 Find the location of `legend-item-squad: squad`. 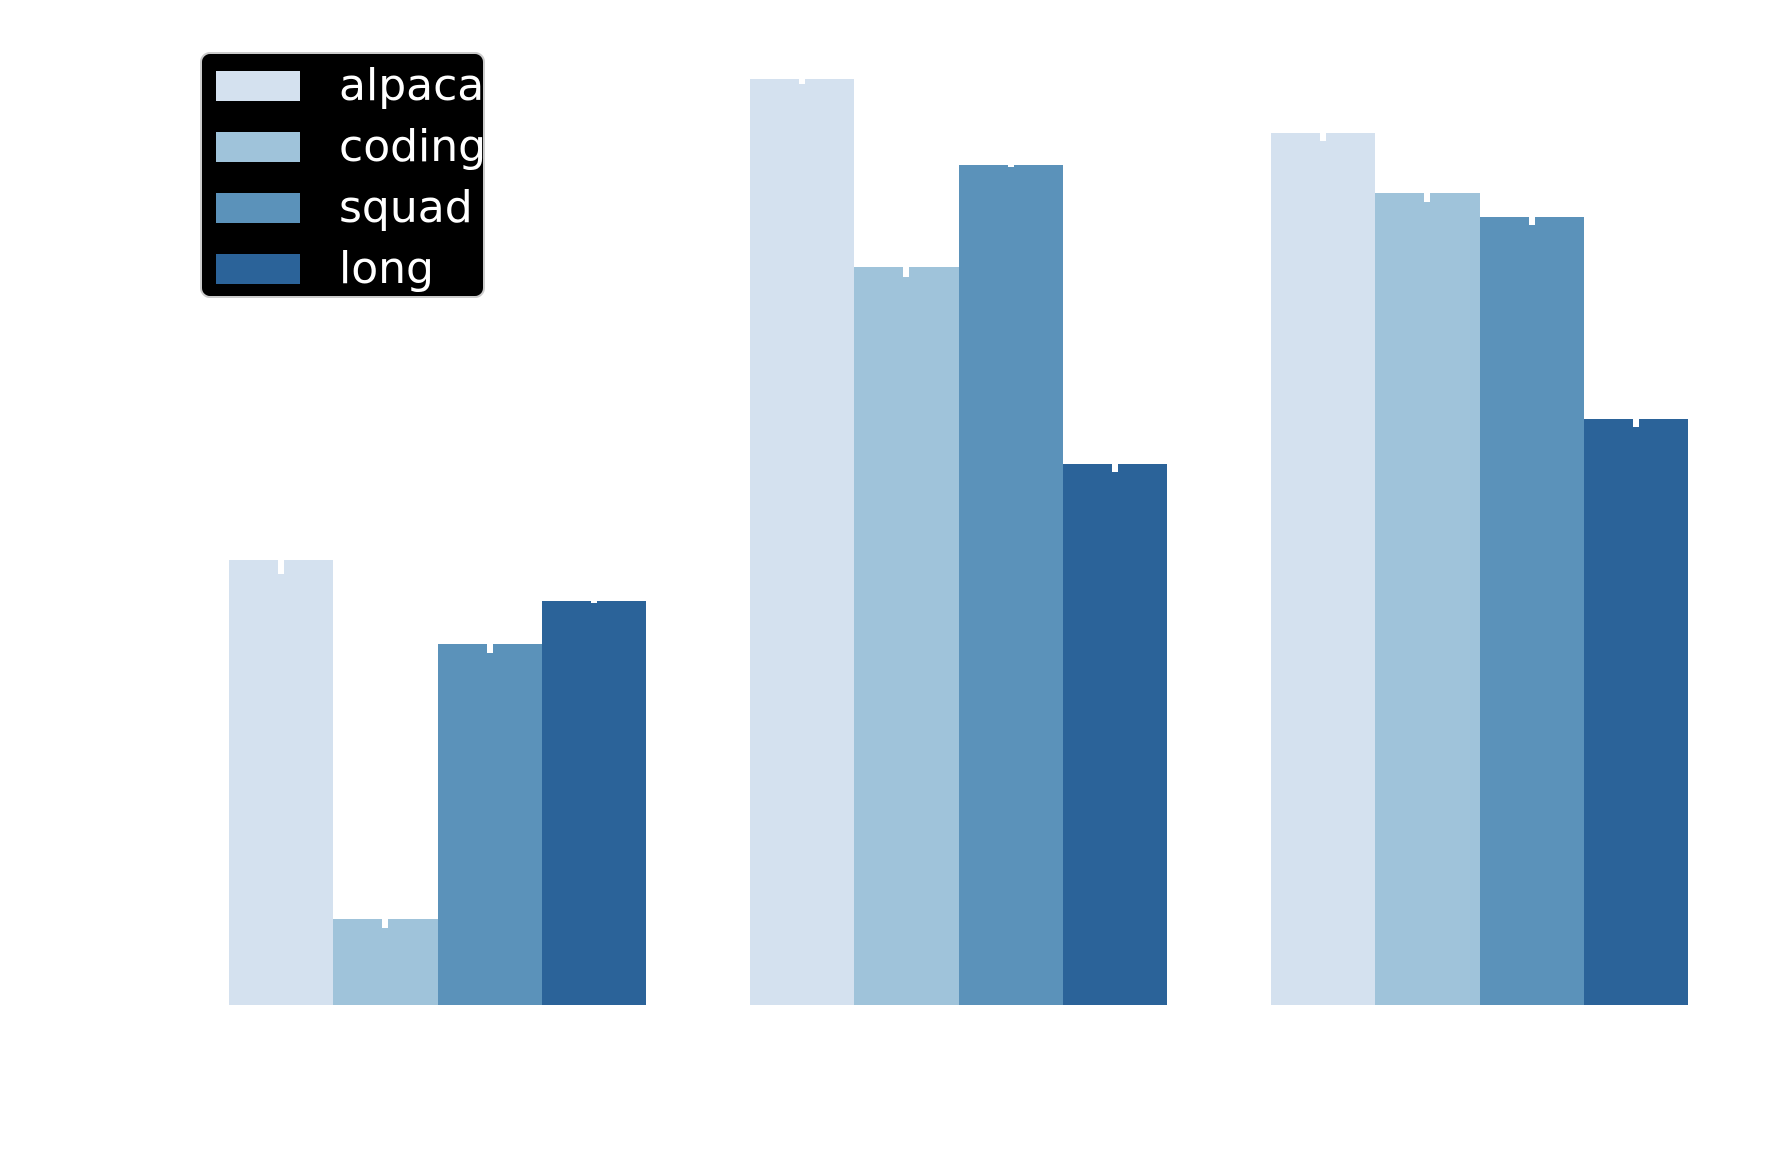

legend-item-squad: squad is located at coordinates (344, 207).